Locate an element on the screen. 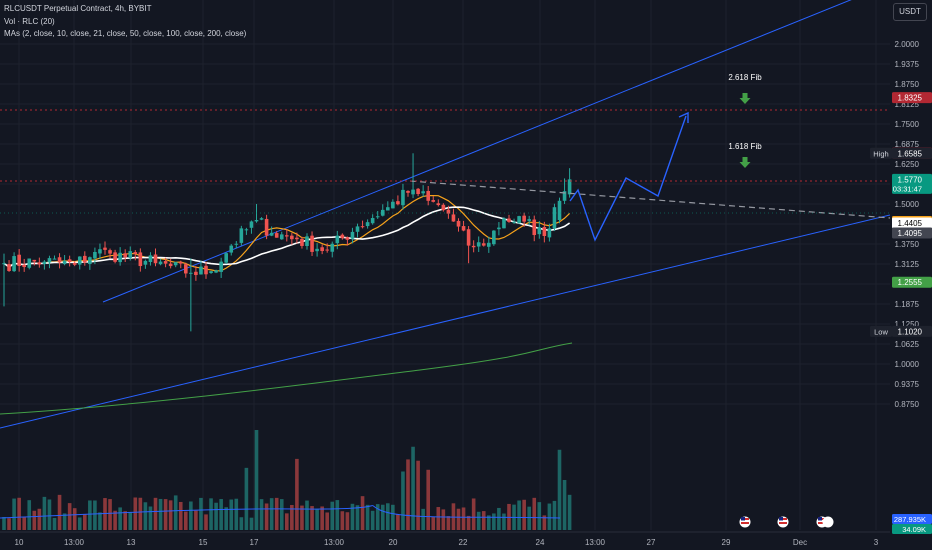  fib-2618-label: 2.618 Fib is located at coordinates (745, 77).